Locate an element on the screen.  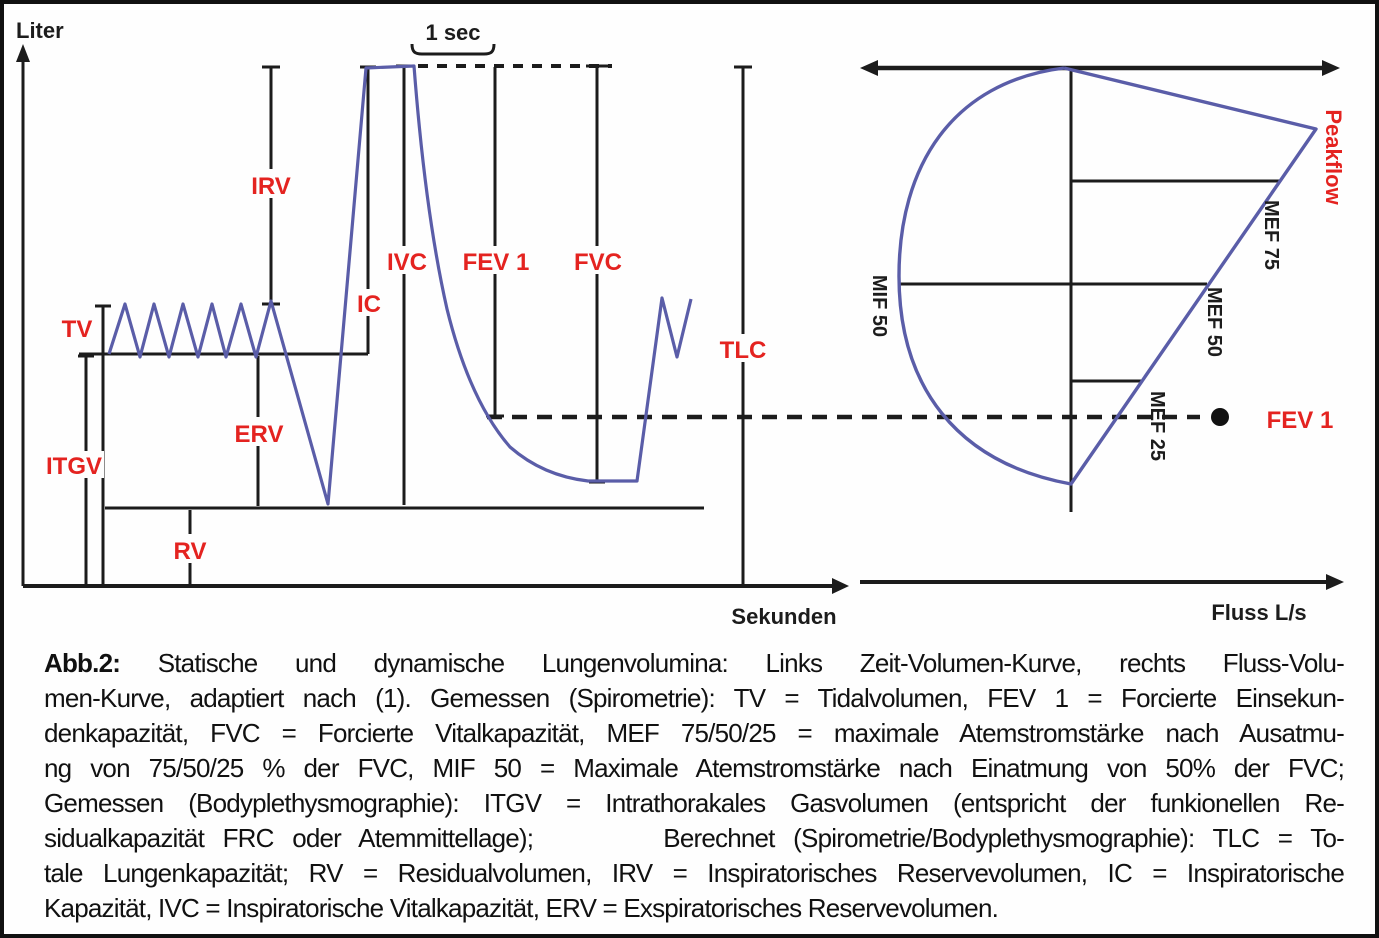
peakflow-label: Peakflow is located at coordinates (1333, 157).